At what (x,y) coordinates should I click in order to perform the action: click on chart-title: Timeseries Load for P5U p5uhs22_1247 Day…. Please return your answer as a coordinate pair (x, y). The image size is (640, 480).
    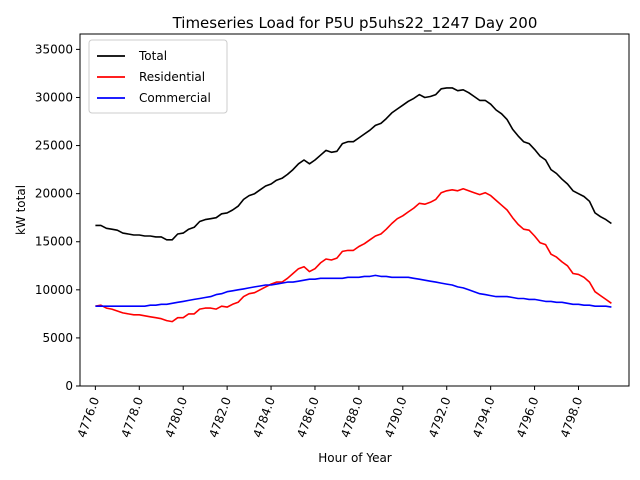
    Looking at the image, I should click on (355, 23).